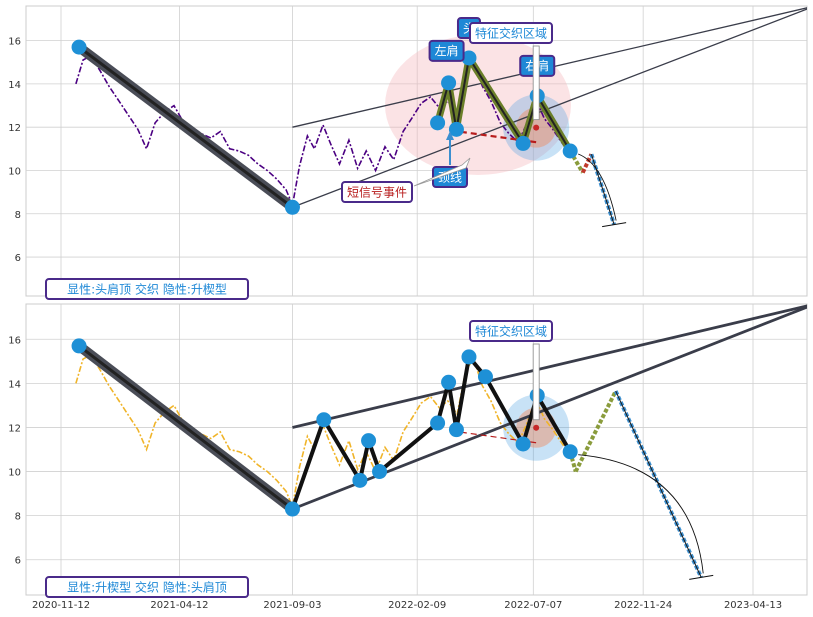 The image size is (813, 617). I want to click on label-short-signal-box, so click(377, 192).